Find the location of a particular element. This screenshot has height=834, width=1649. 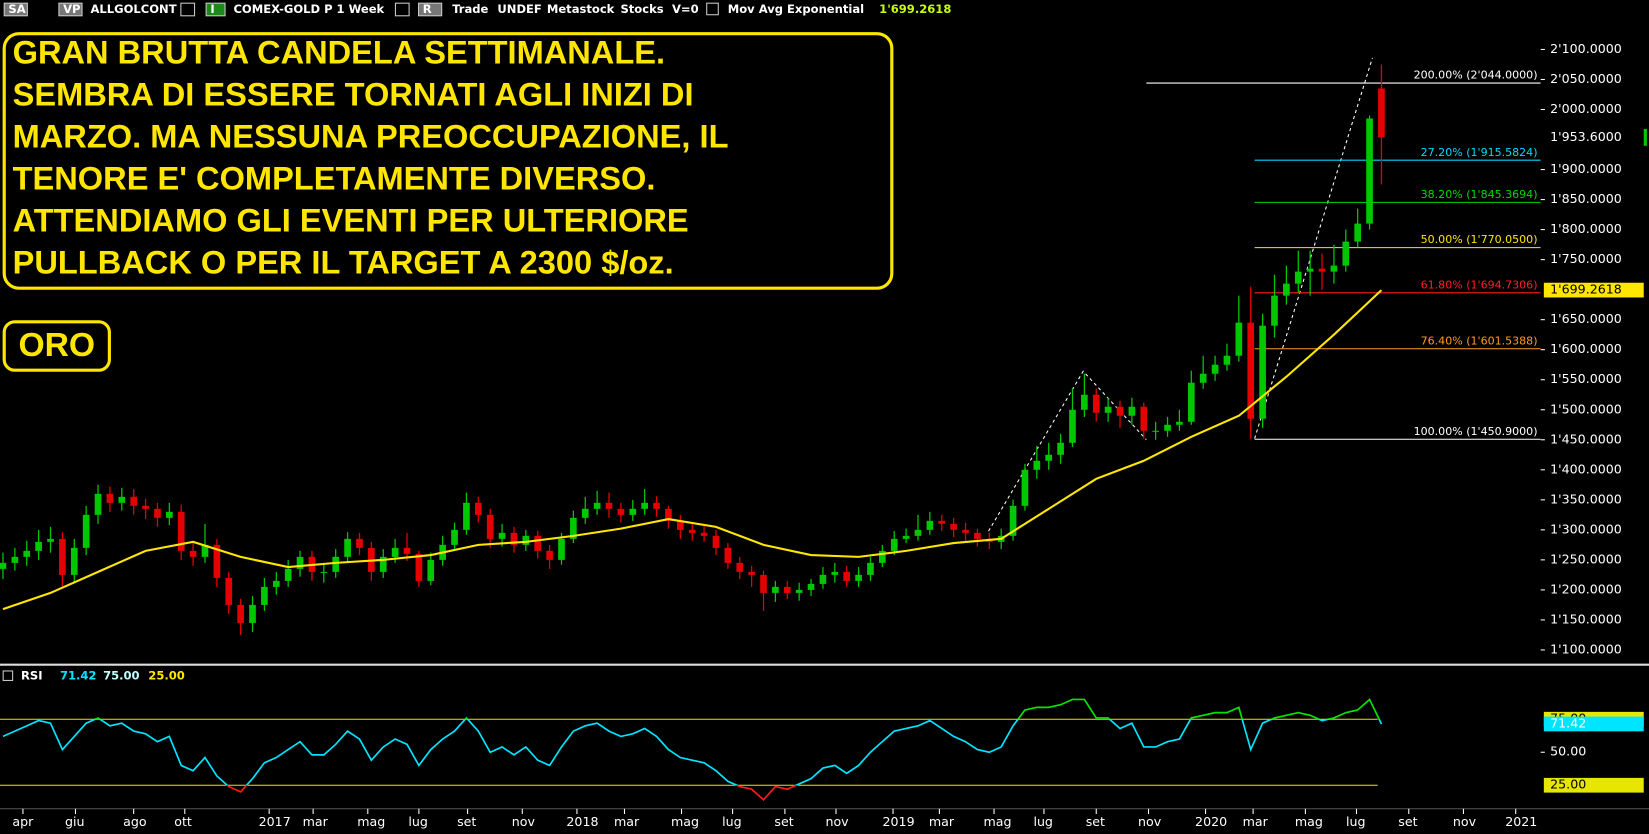

close-box is located at coordinates (8, 675).